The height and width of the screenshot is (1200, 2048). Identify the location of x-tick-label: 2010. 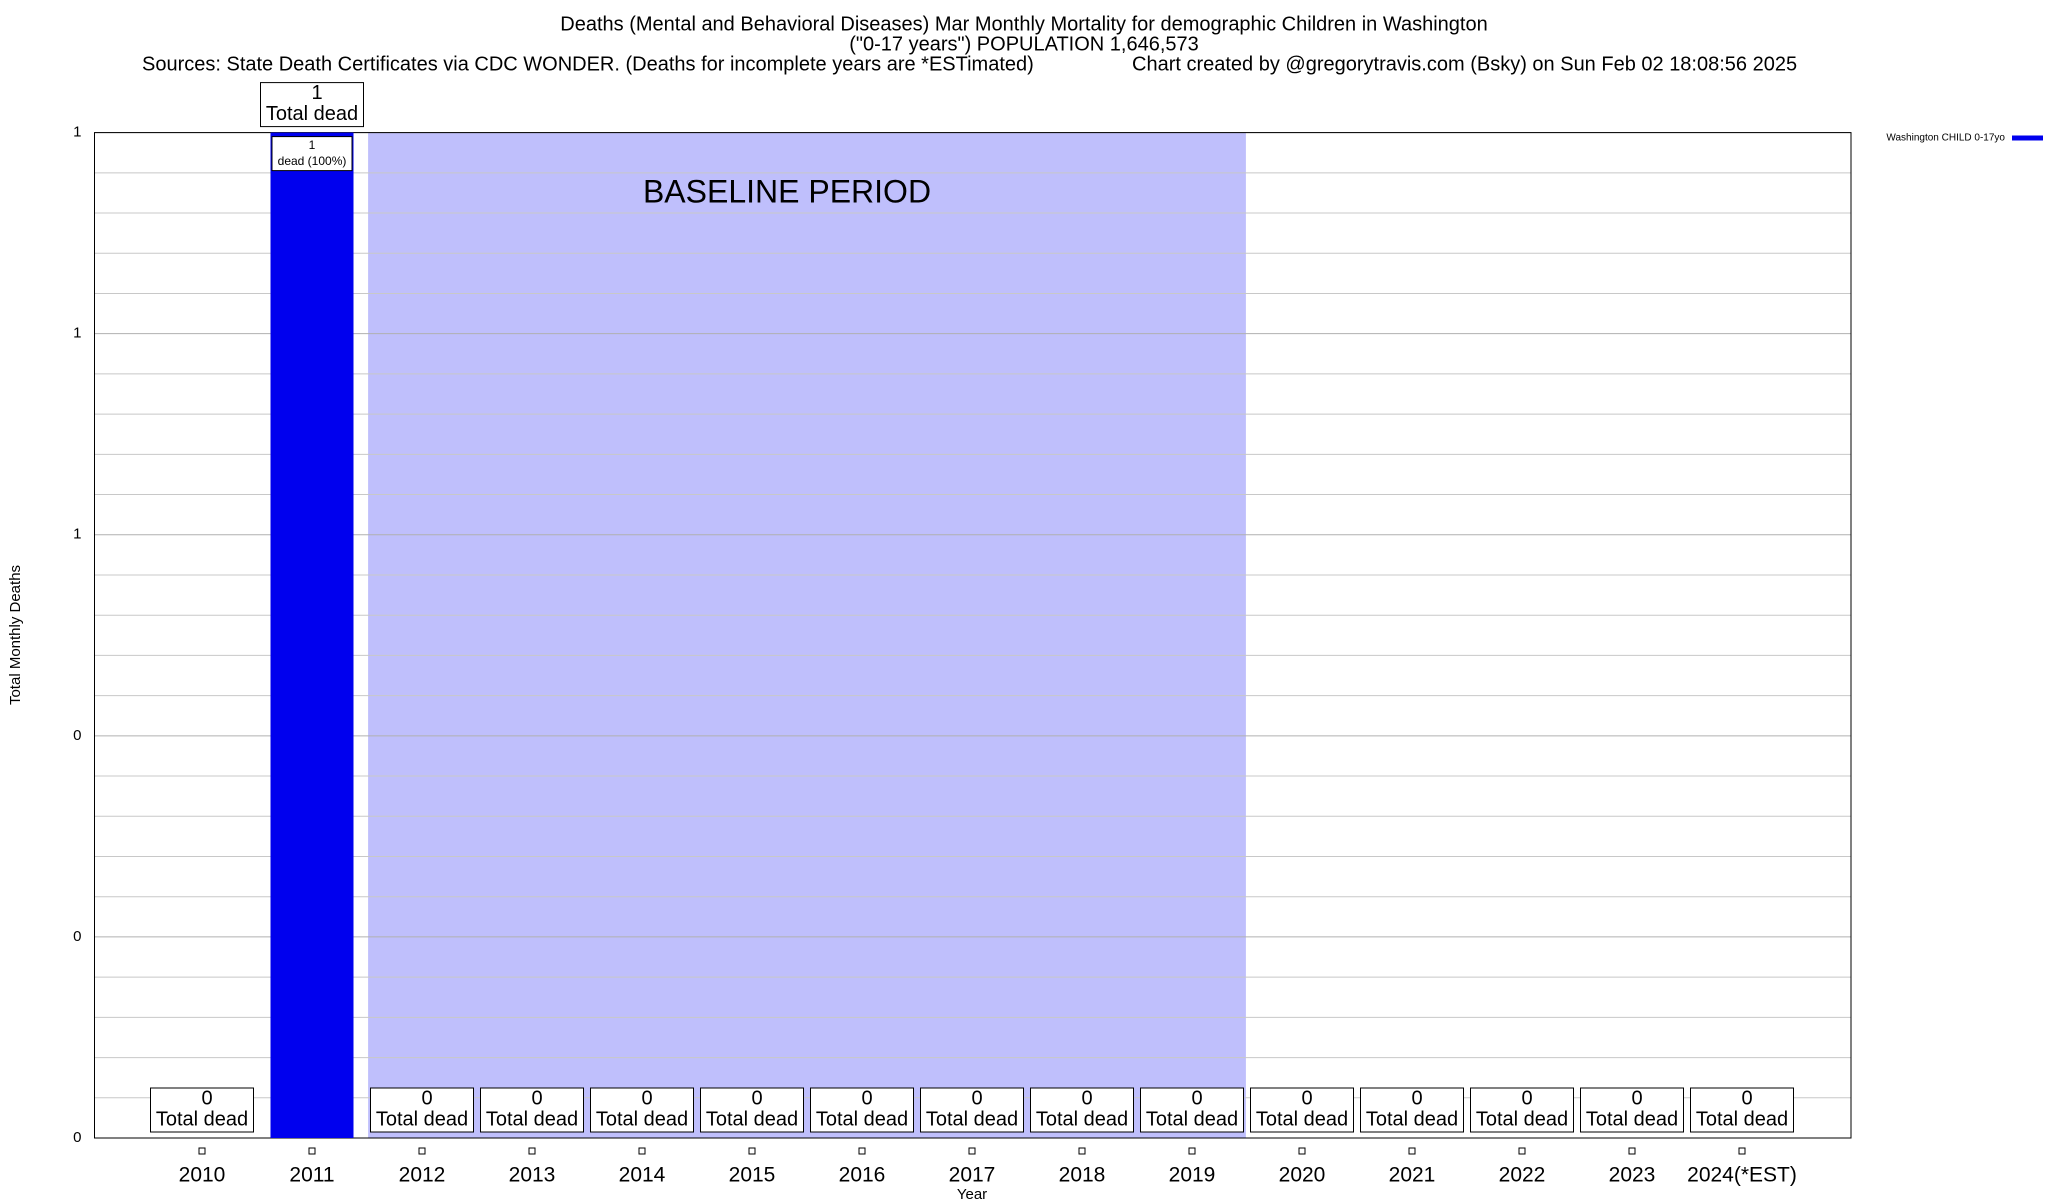
(202, 1175).